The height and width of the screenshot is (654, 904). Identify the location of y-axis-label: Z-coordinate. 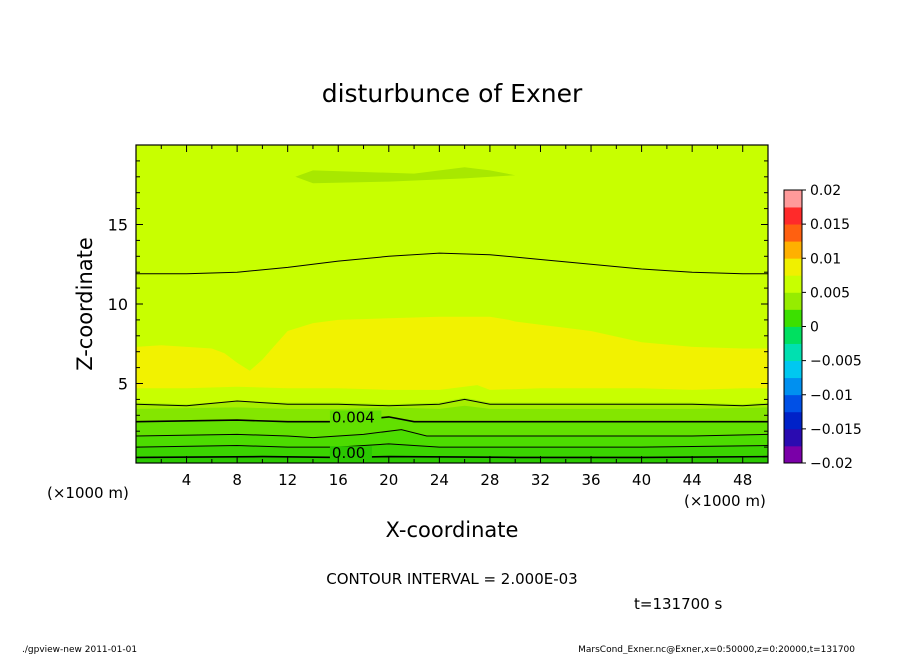
(85, 304).